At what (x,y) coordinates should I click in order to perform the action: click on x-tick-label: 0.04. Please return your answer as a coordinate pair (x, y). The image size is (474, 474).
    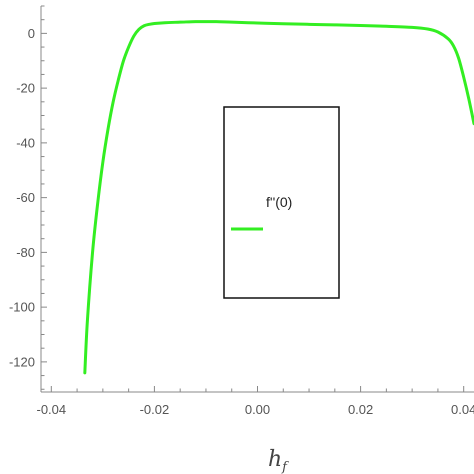
    Looking at the image, I should click on (462, 409).